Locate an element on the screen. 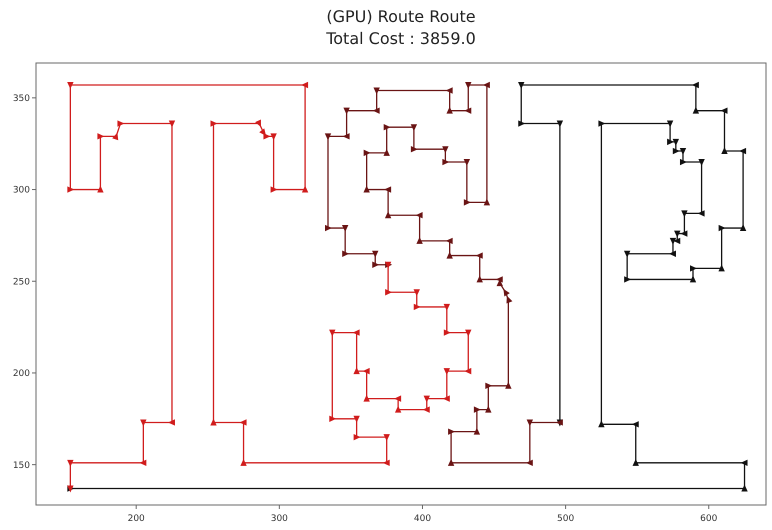 The width and height of the screenshot is (772, 530). x-tick-label: 500 is located at coordinates (565, 519).